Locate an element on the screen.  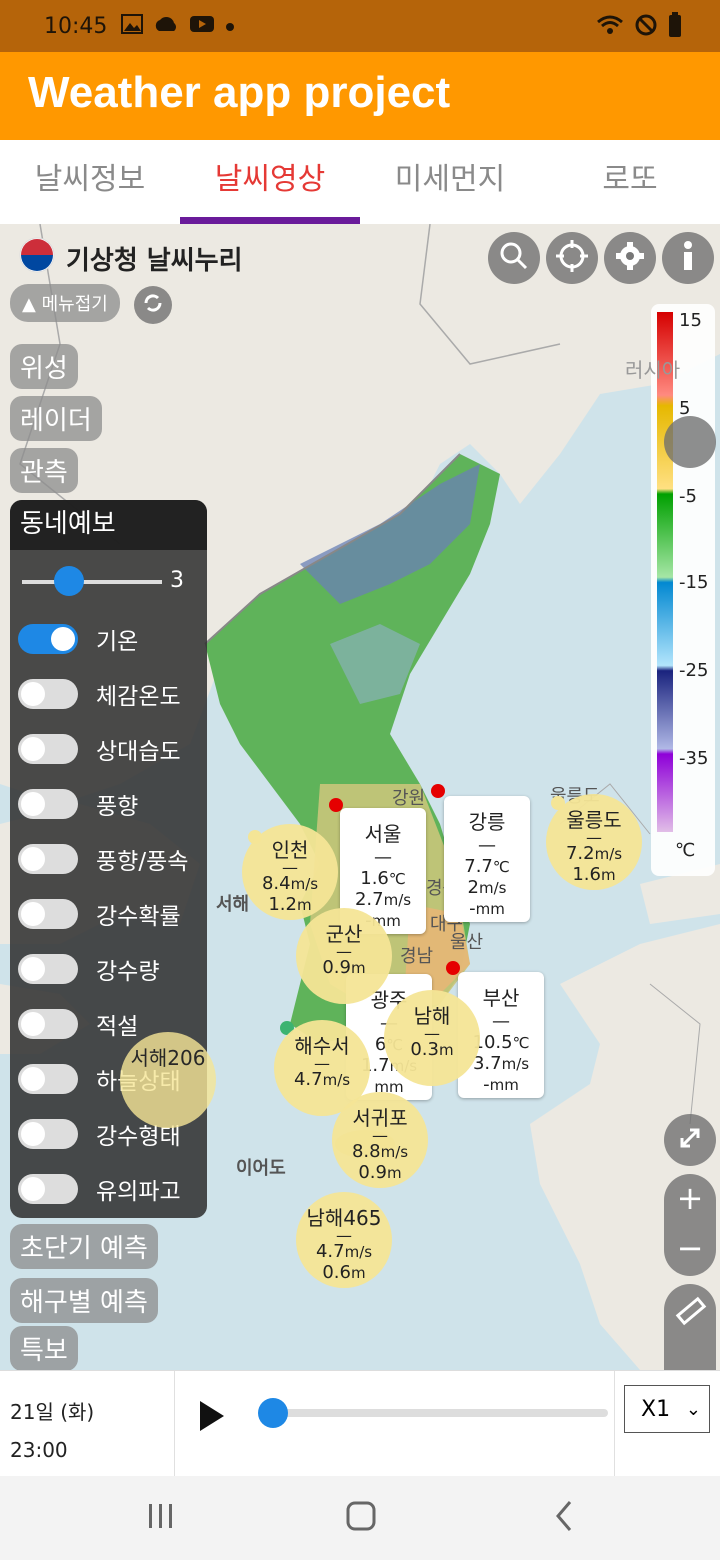
buoy-wind: 4.7m/s is located at coordinates (344, 1251).